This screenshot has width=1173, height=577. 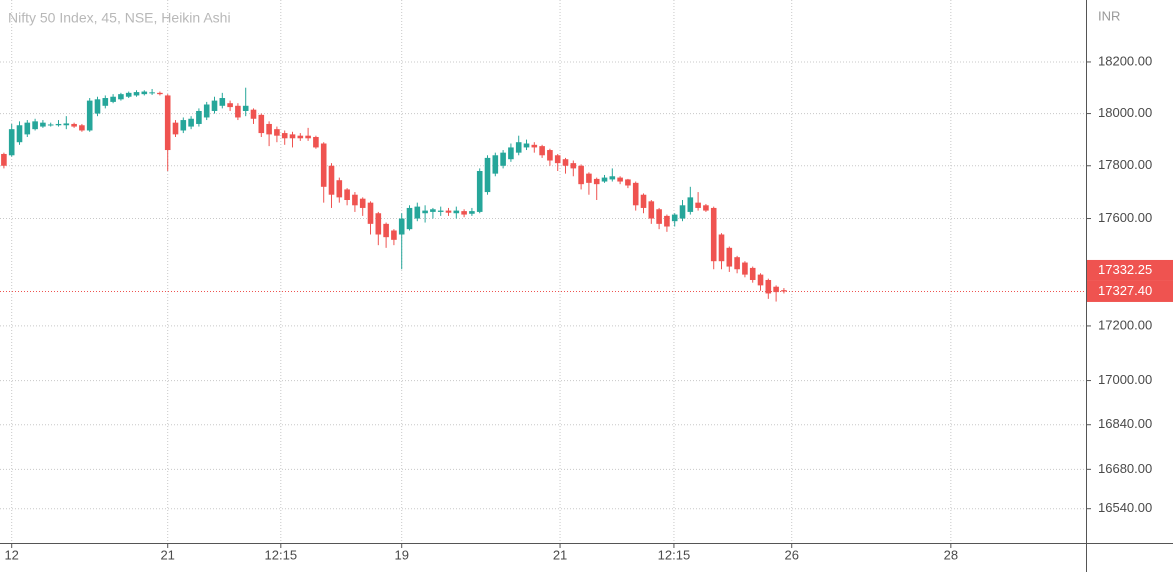 I want to click on y-axis-label: INR, so click(x=1109, y=15).